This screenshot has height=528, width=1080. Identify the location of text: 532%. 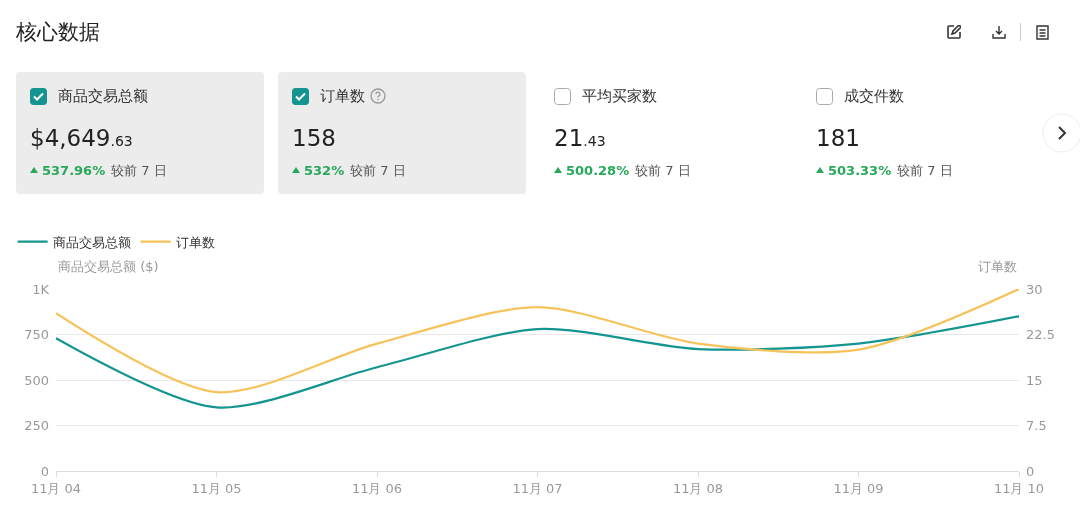
(324, 170).